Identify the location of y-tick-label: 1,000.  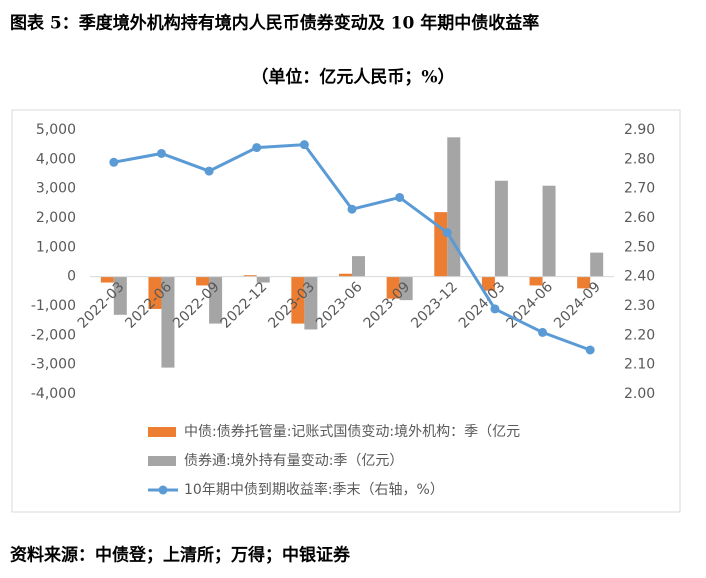
(56, 247).